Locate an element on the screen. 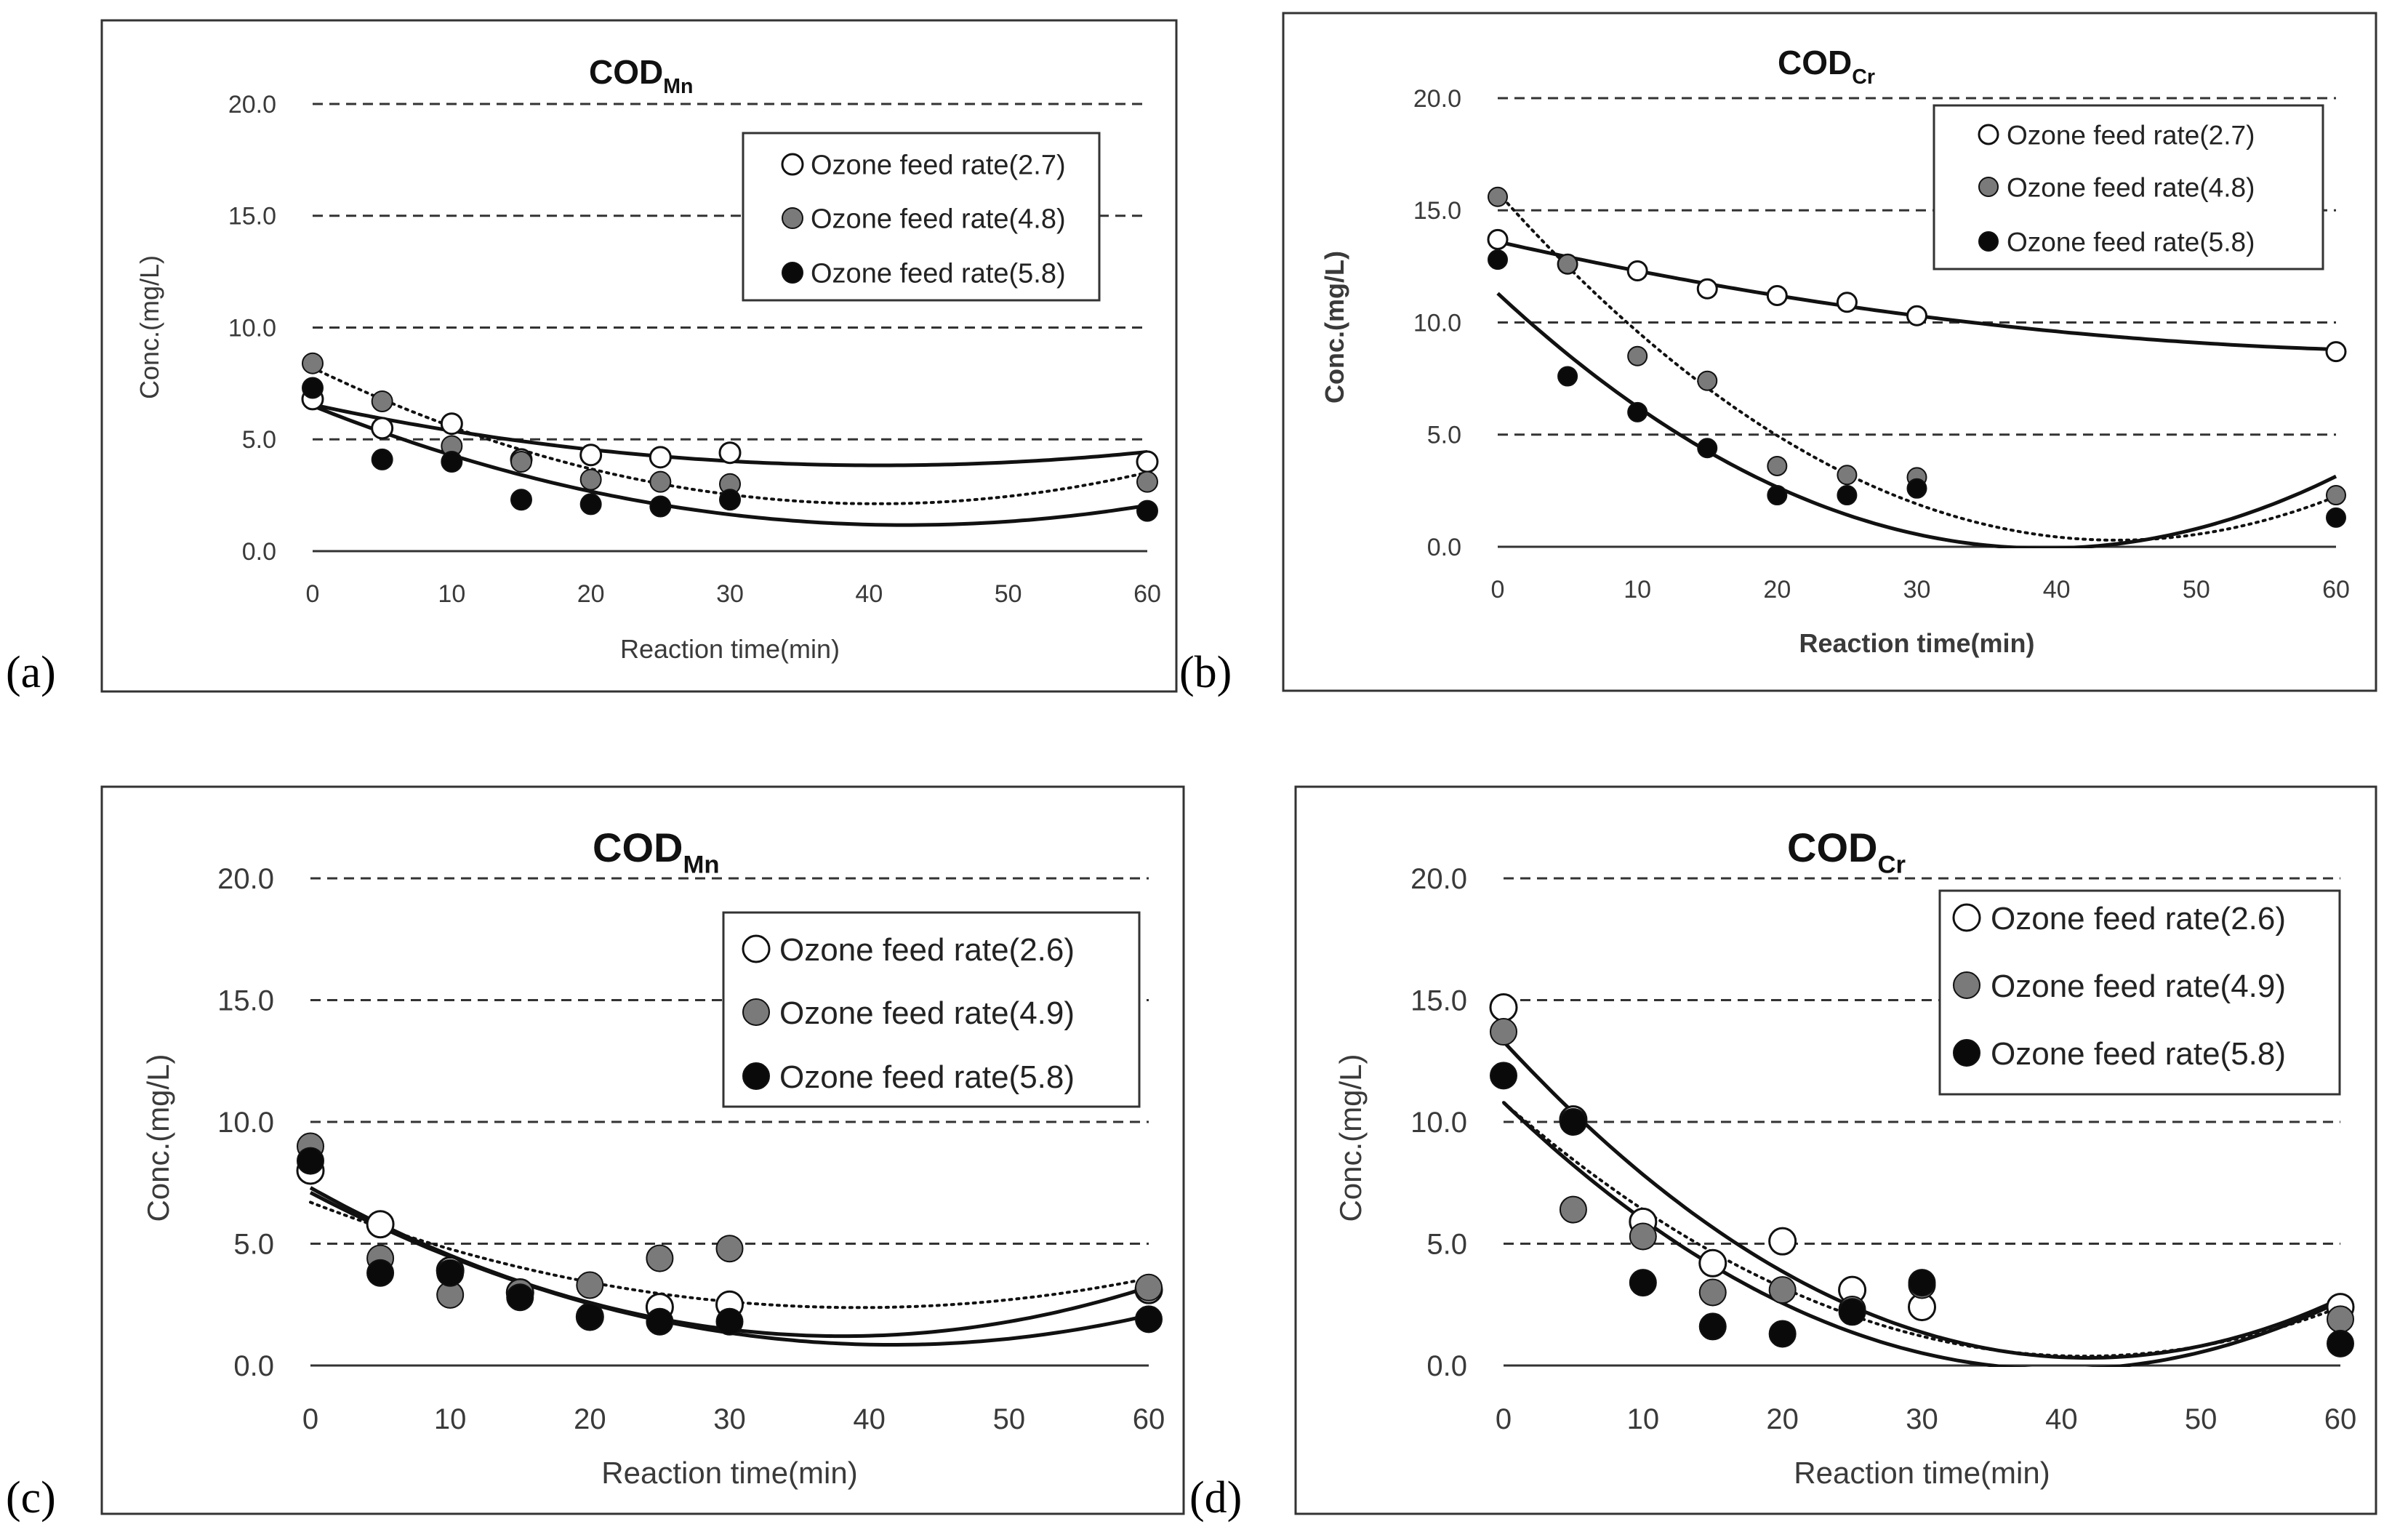  chart-title-subscript: Cr is located at coordinates (1864, 77).